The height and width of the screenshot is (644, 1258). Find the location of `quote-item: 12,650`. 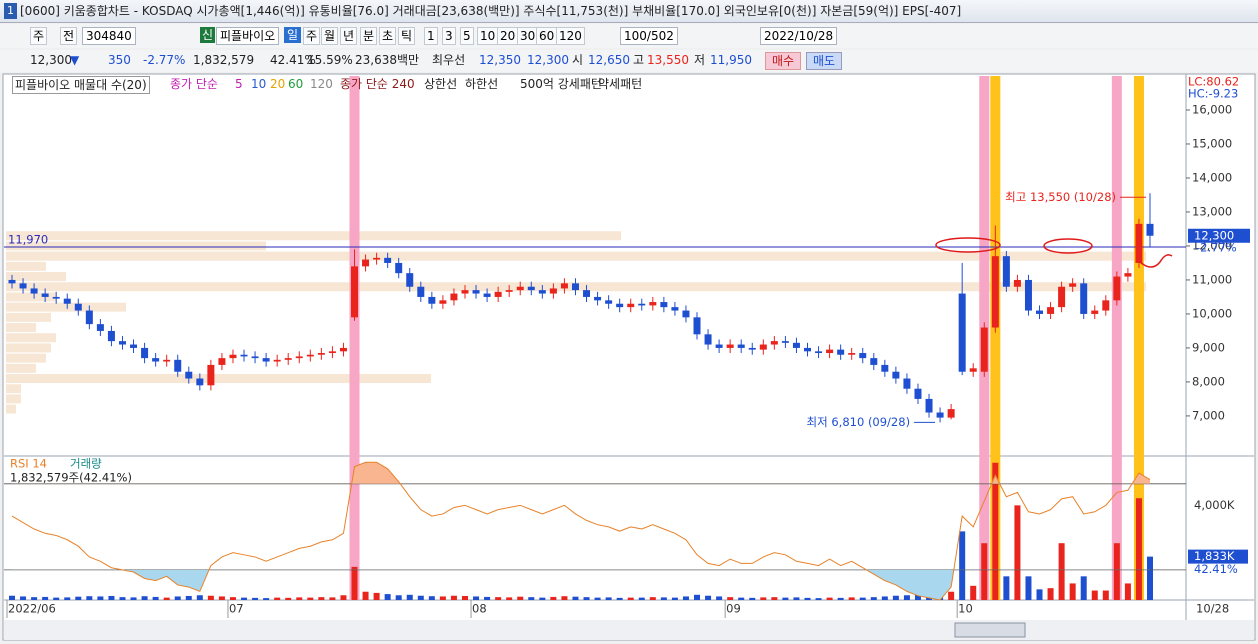

quote-item: 12,650 is located at coordinates (609, 60).